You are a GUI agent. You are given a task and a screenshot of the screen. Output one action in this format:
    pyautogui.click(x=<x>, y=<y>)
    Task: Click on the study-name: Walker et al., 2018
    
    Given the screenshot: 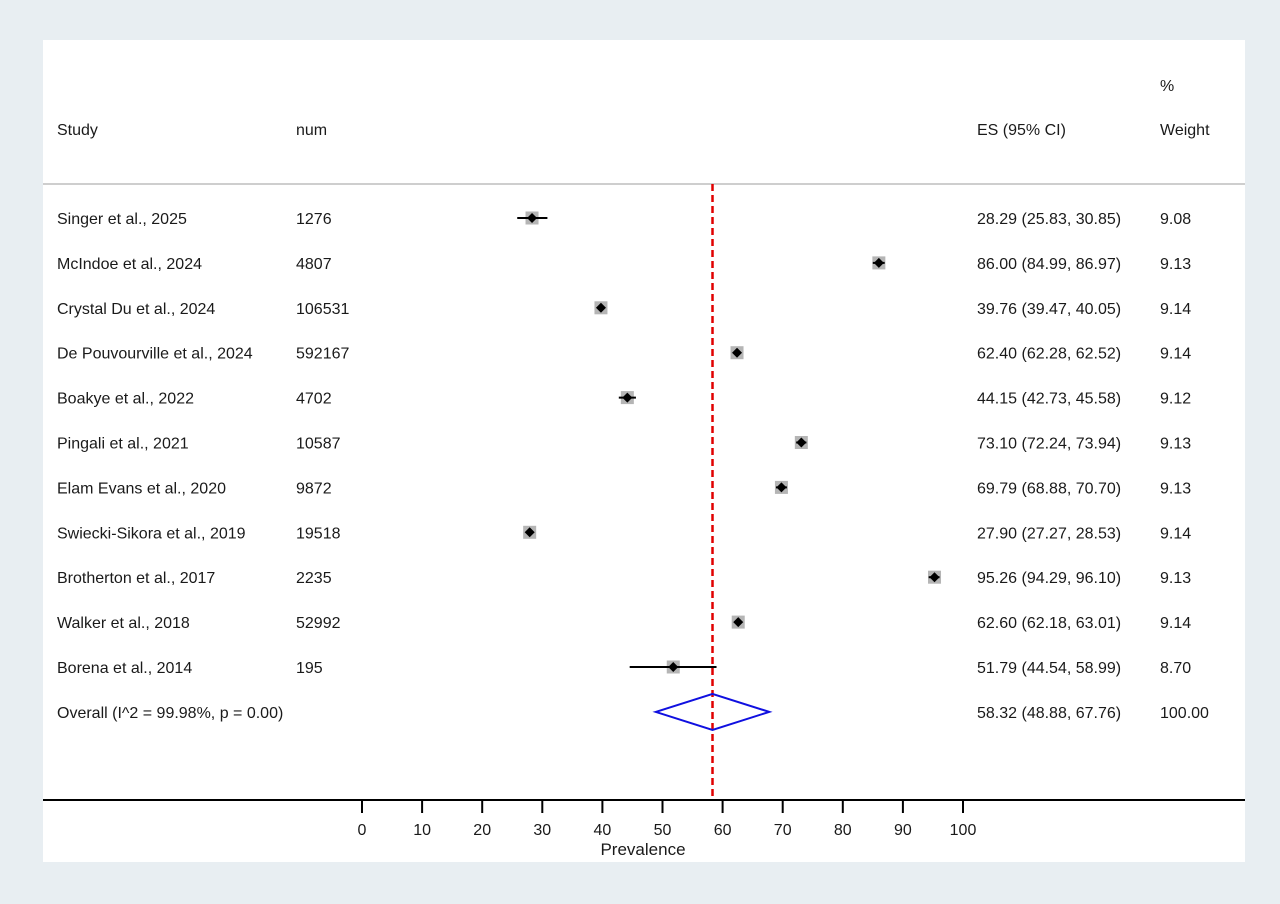 What is the action you would take?
    pyautogui.click(x=123, y=623)
    